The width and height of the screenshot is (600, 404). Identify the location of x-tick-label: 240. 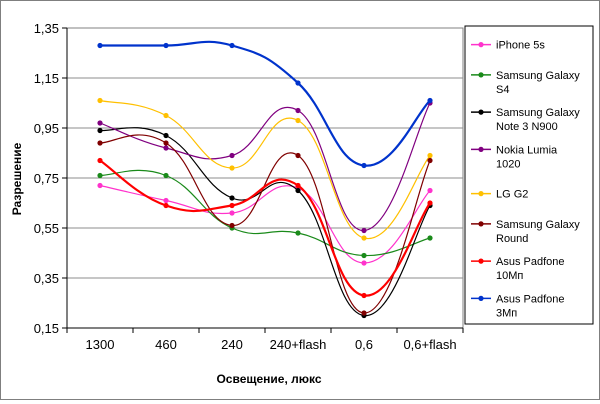
(232, 344).